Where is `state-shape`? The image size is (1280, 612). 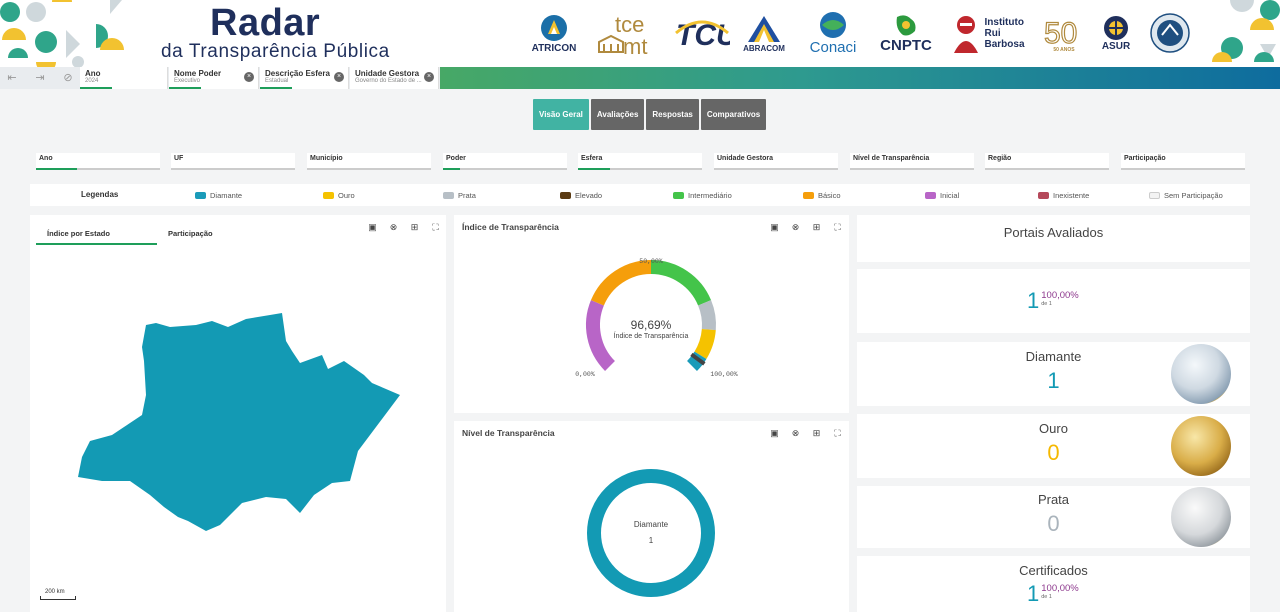
state-shape is located at coordinates (239, 422).